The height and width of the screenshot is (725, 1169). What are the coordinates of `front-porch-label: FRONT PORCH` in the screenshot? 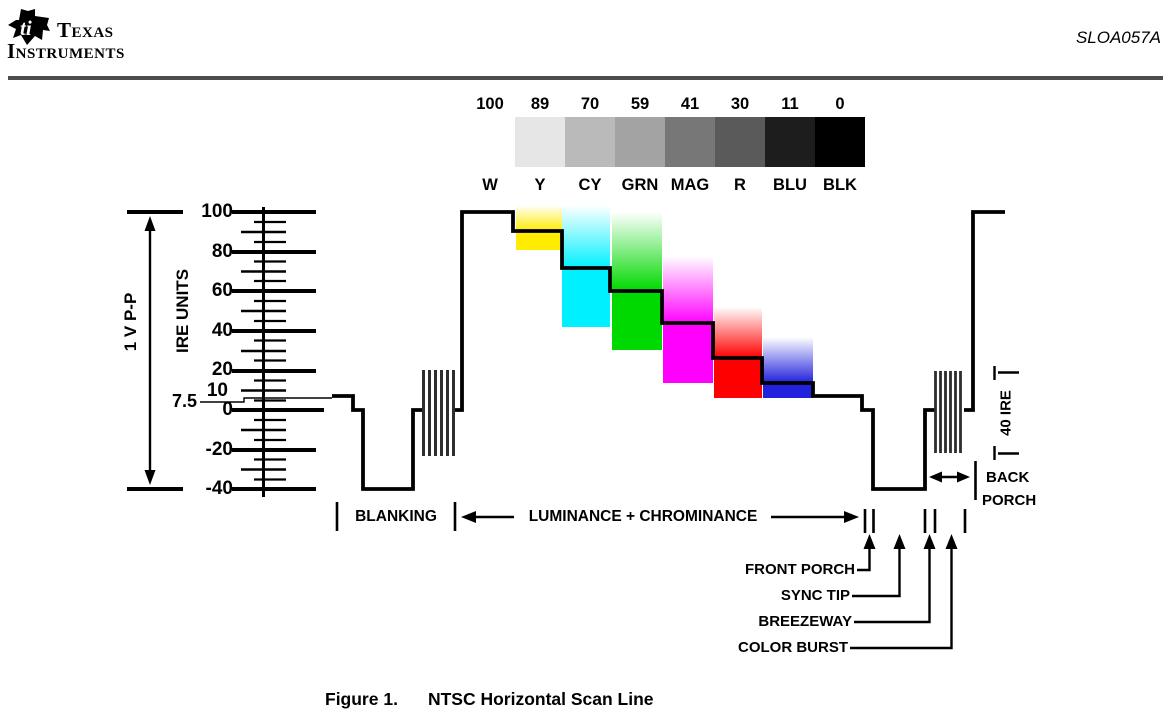 It's located at (800, 569).